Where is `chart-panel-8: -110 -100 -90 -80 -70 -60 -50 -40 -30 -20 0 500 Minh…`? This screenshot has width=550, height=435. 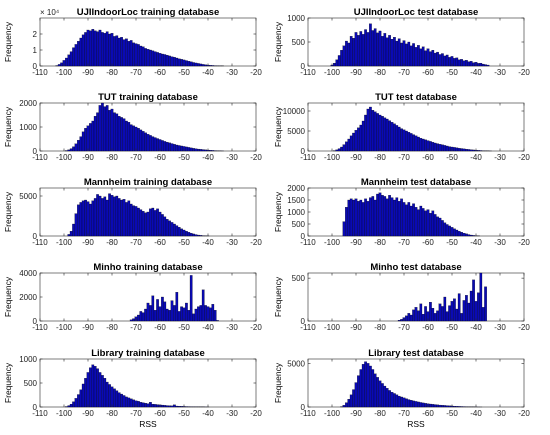
chart-panel-8: -110 -100 -90 -80 -70 -60 -50 -40 -30 -20 0 500 Minh… is located at coordinates (401, 297).